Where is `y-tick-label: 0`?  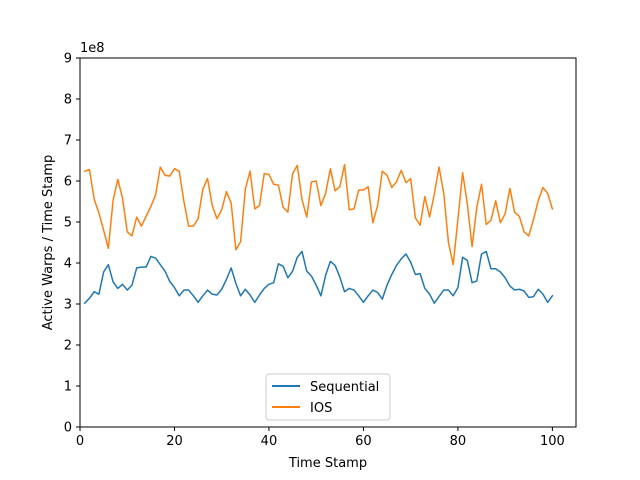 y-tick-label: 0 is located at coordinates (68, 428).